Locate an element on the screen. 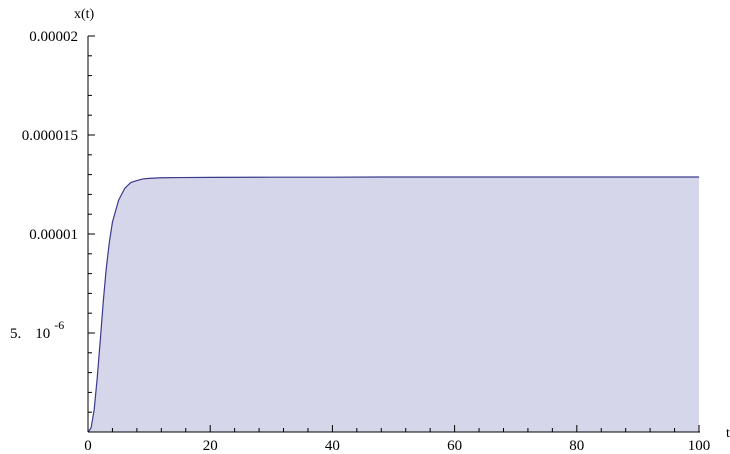 The image size is (730, 454). x-axis-label: t is located at coordinates (728, 433).